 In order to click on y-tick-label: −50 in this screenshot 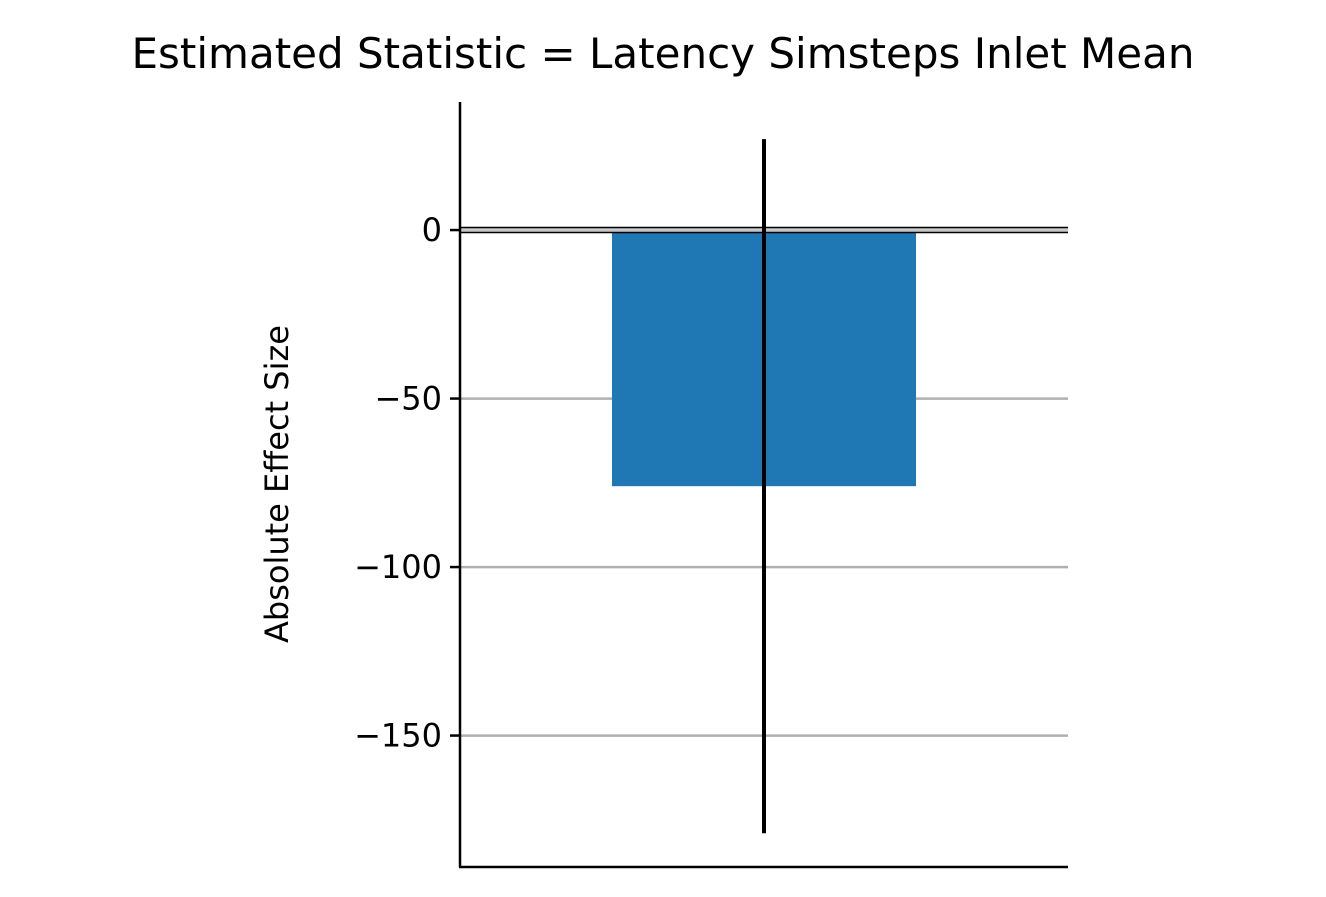, I will do `click(408, 399)`.